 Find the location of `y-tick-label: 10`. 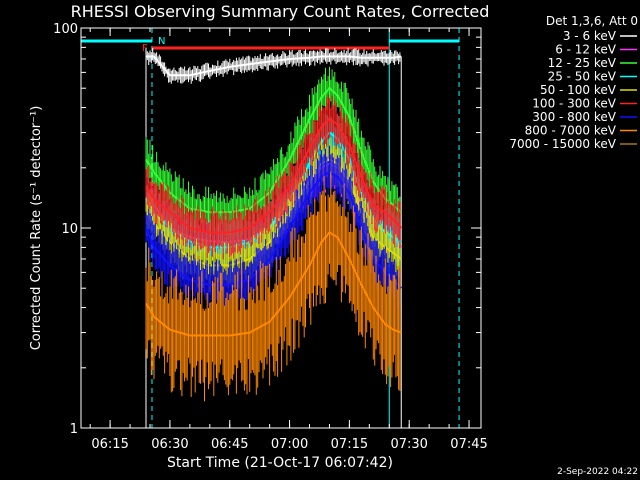

y-tick-label: 10 is located at coordinates (69, 229).